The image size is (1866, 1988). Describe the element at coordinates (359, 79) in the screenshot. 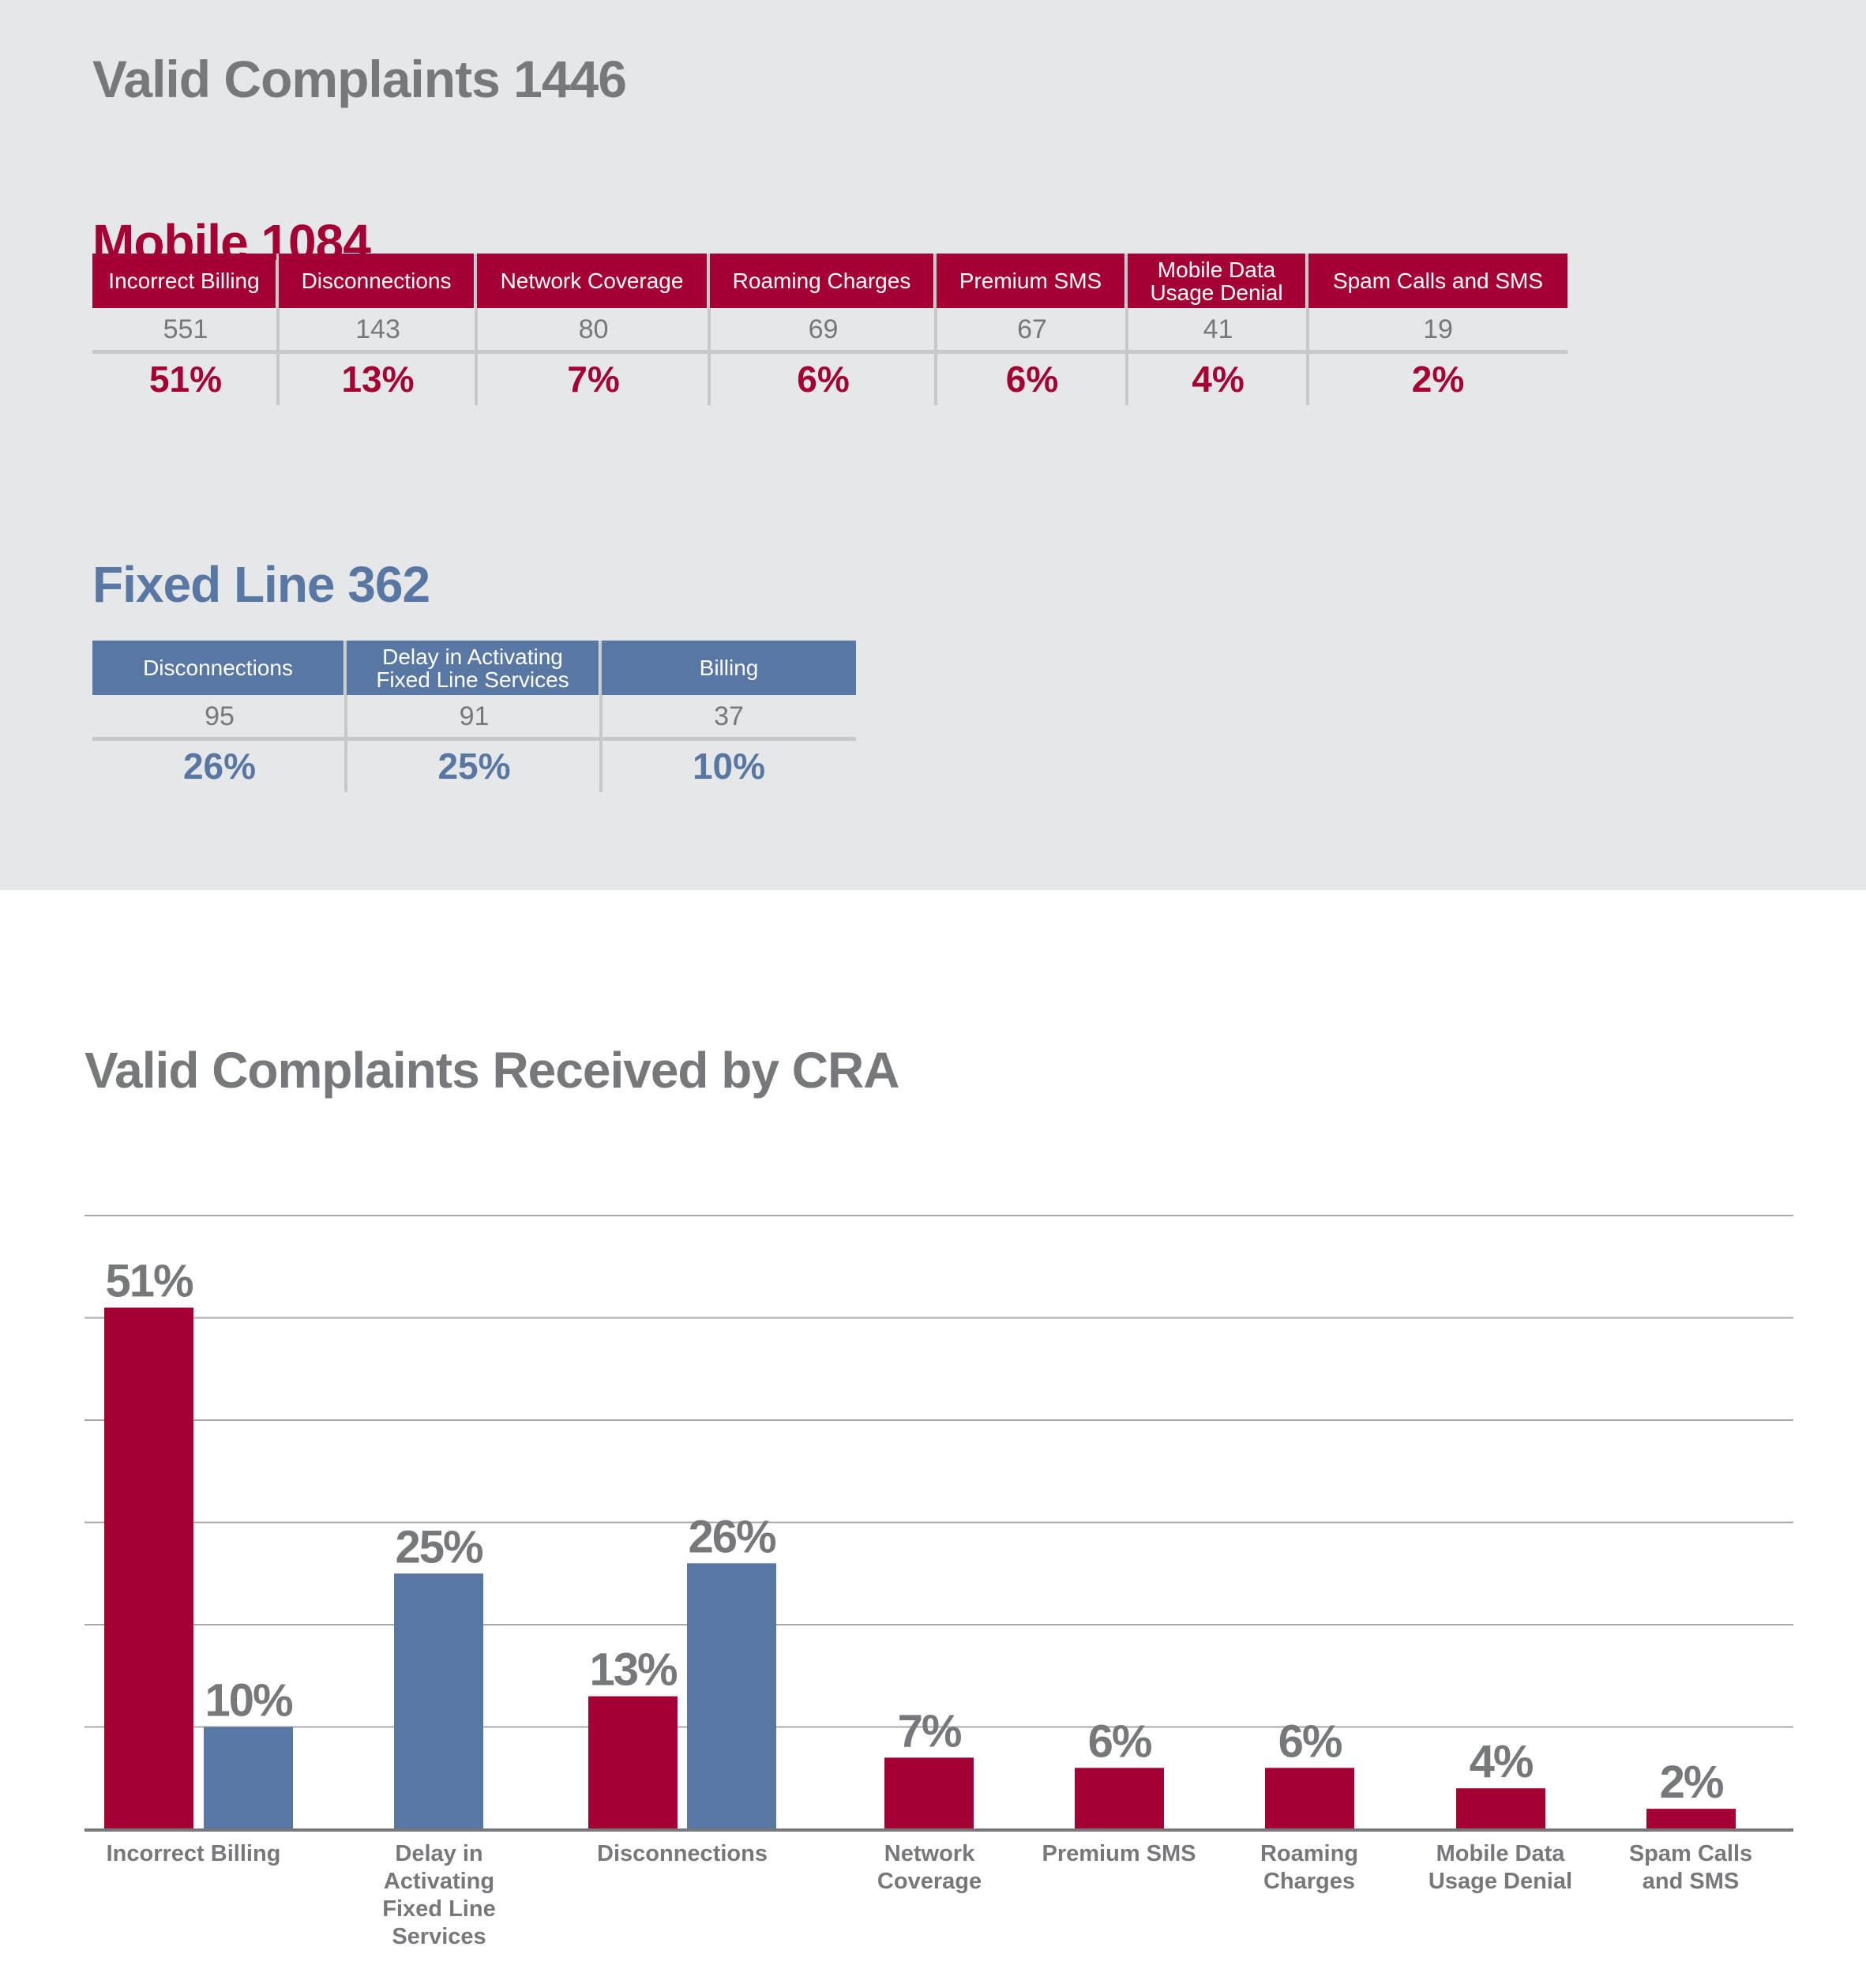

I see `valid-complaints-title: Valid Complaints 1446` at that location.